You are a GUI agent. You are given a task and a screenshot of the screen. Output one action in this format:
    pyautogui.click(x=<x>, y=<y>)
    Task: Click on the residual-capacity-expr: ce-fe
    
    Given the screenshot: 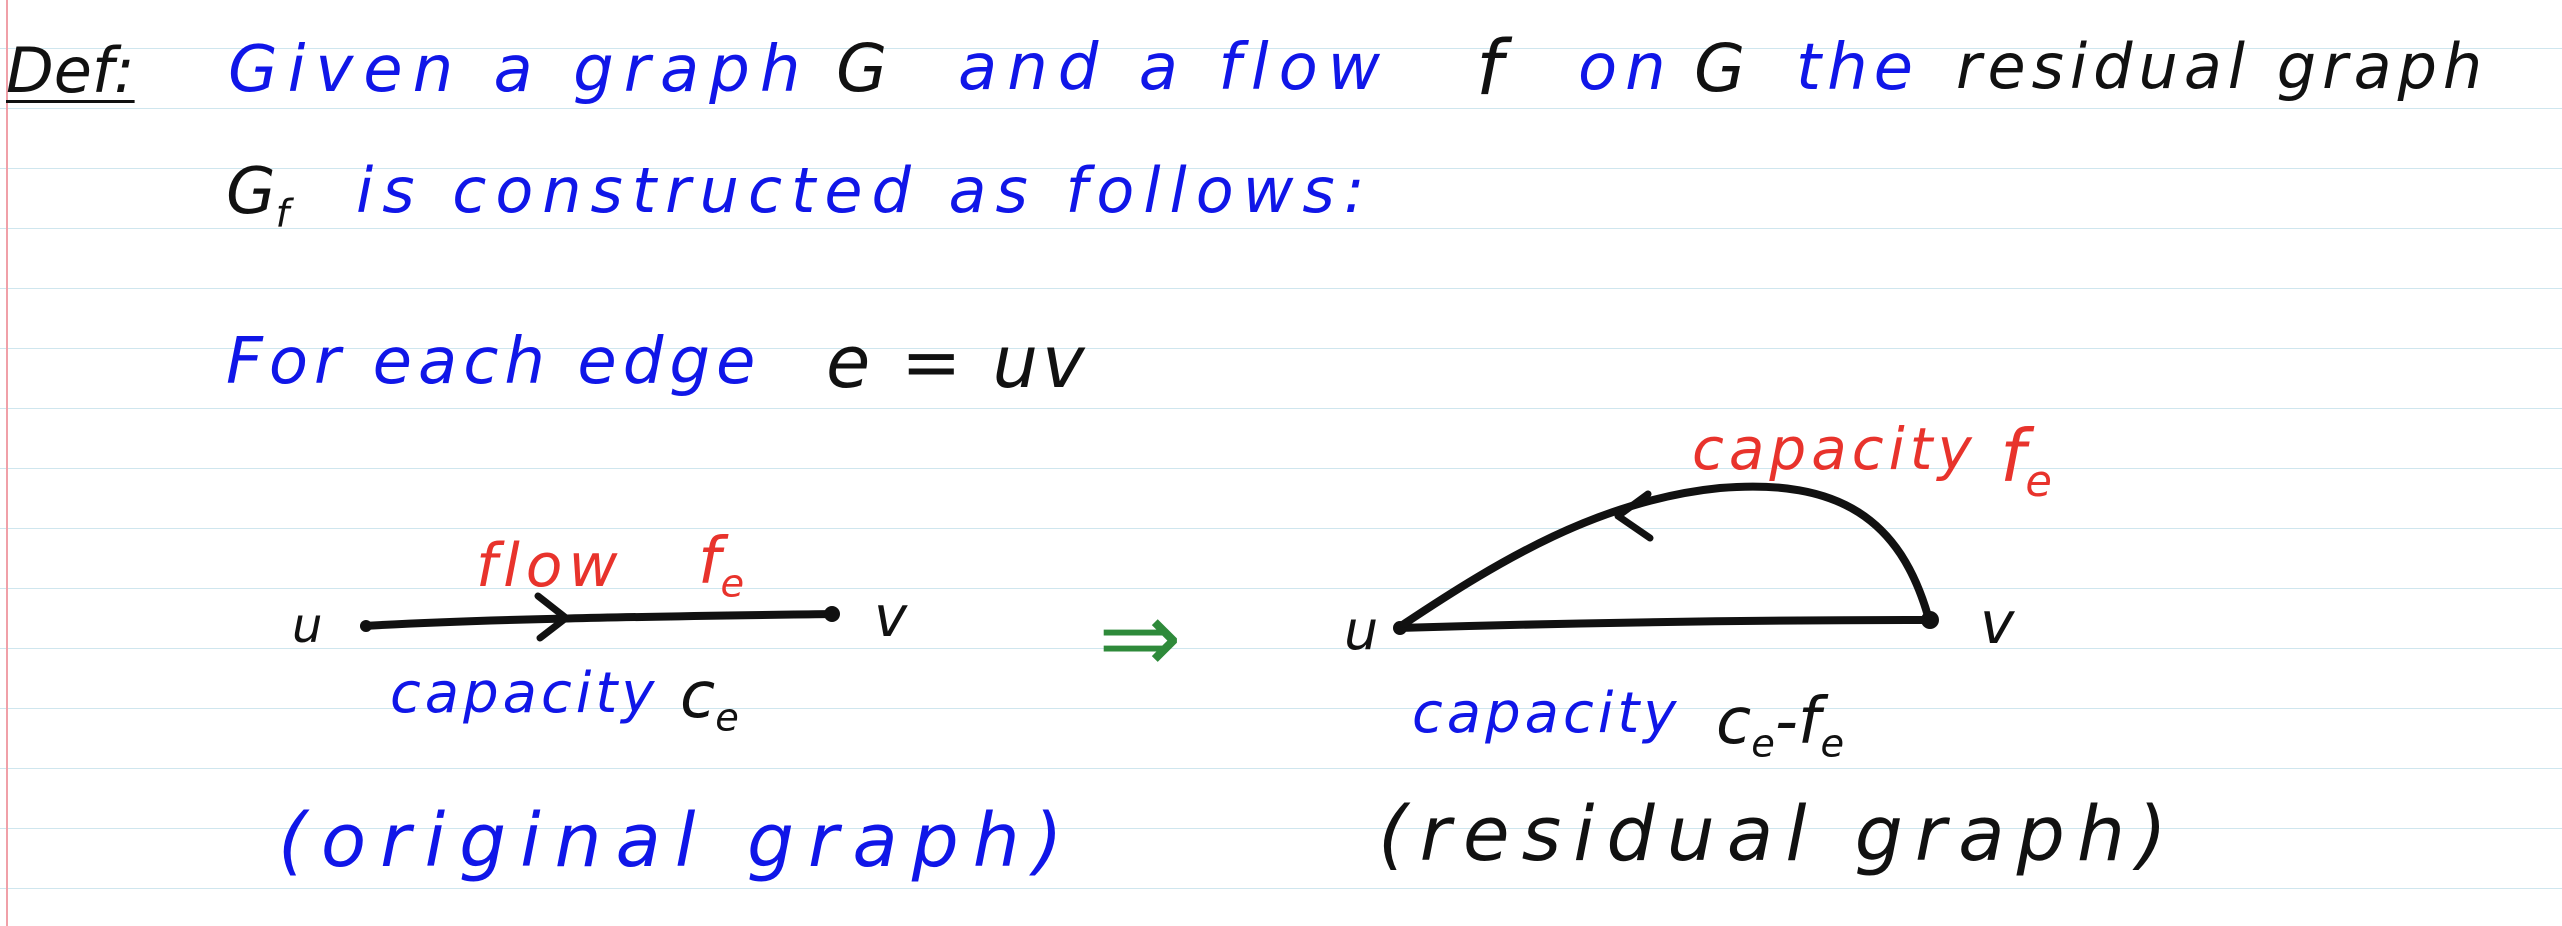 What is the action you would take?
    pyautogui.click(x=1780, y=727)
    